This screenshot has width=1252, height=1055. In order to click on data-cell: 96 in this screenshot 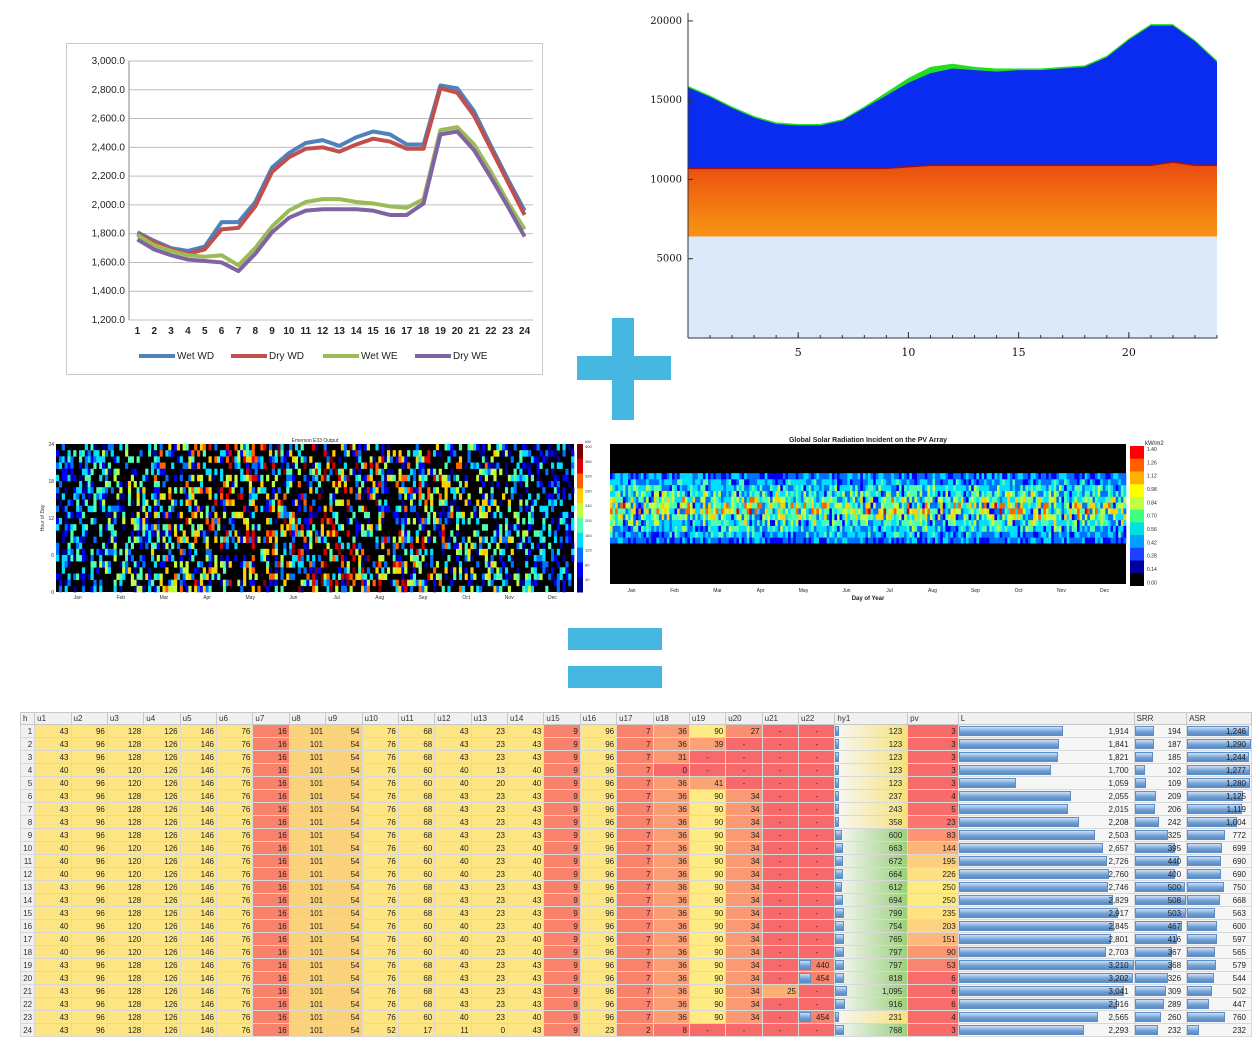, I will do `click(598, 744)`.